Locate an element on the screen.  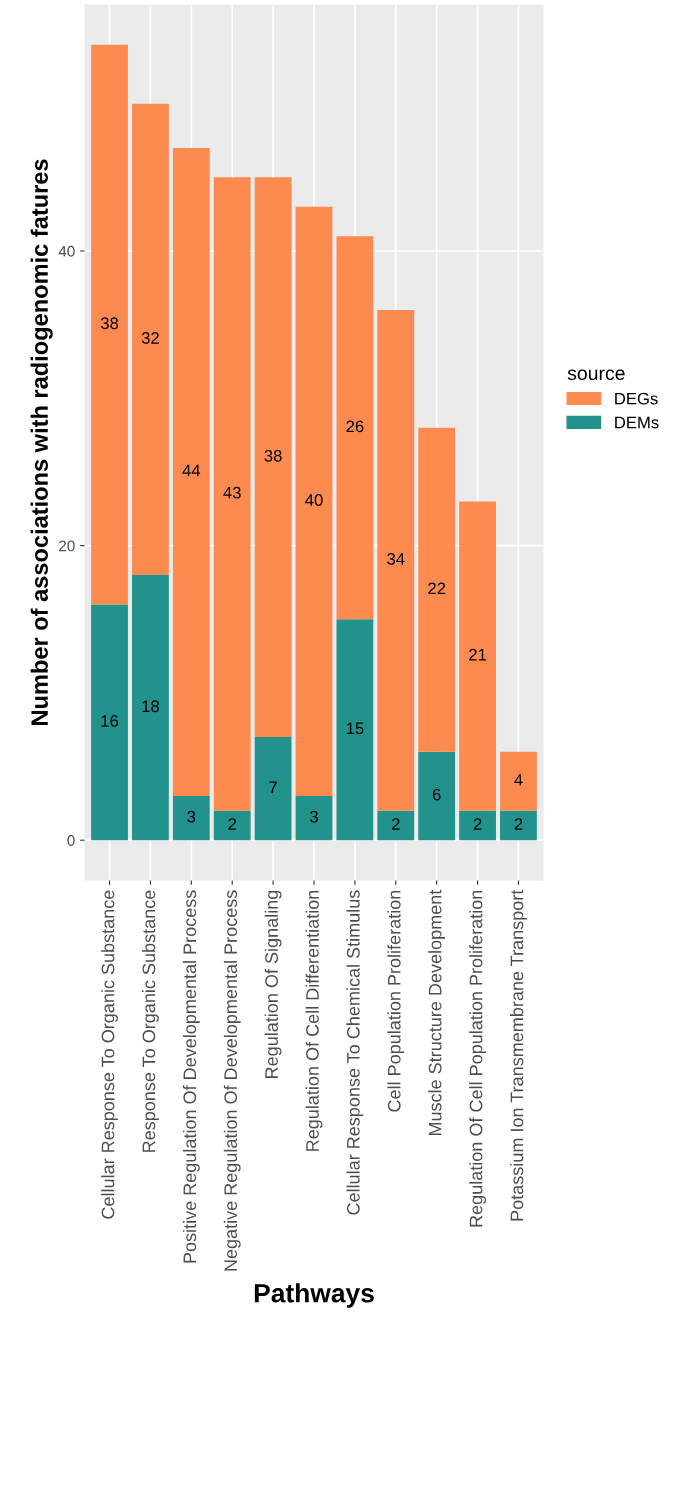
data-label: 26 is located at coordinates (355, 426).